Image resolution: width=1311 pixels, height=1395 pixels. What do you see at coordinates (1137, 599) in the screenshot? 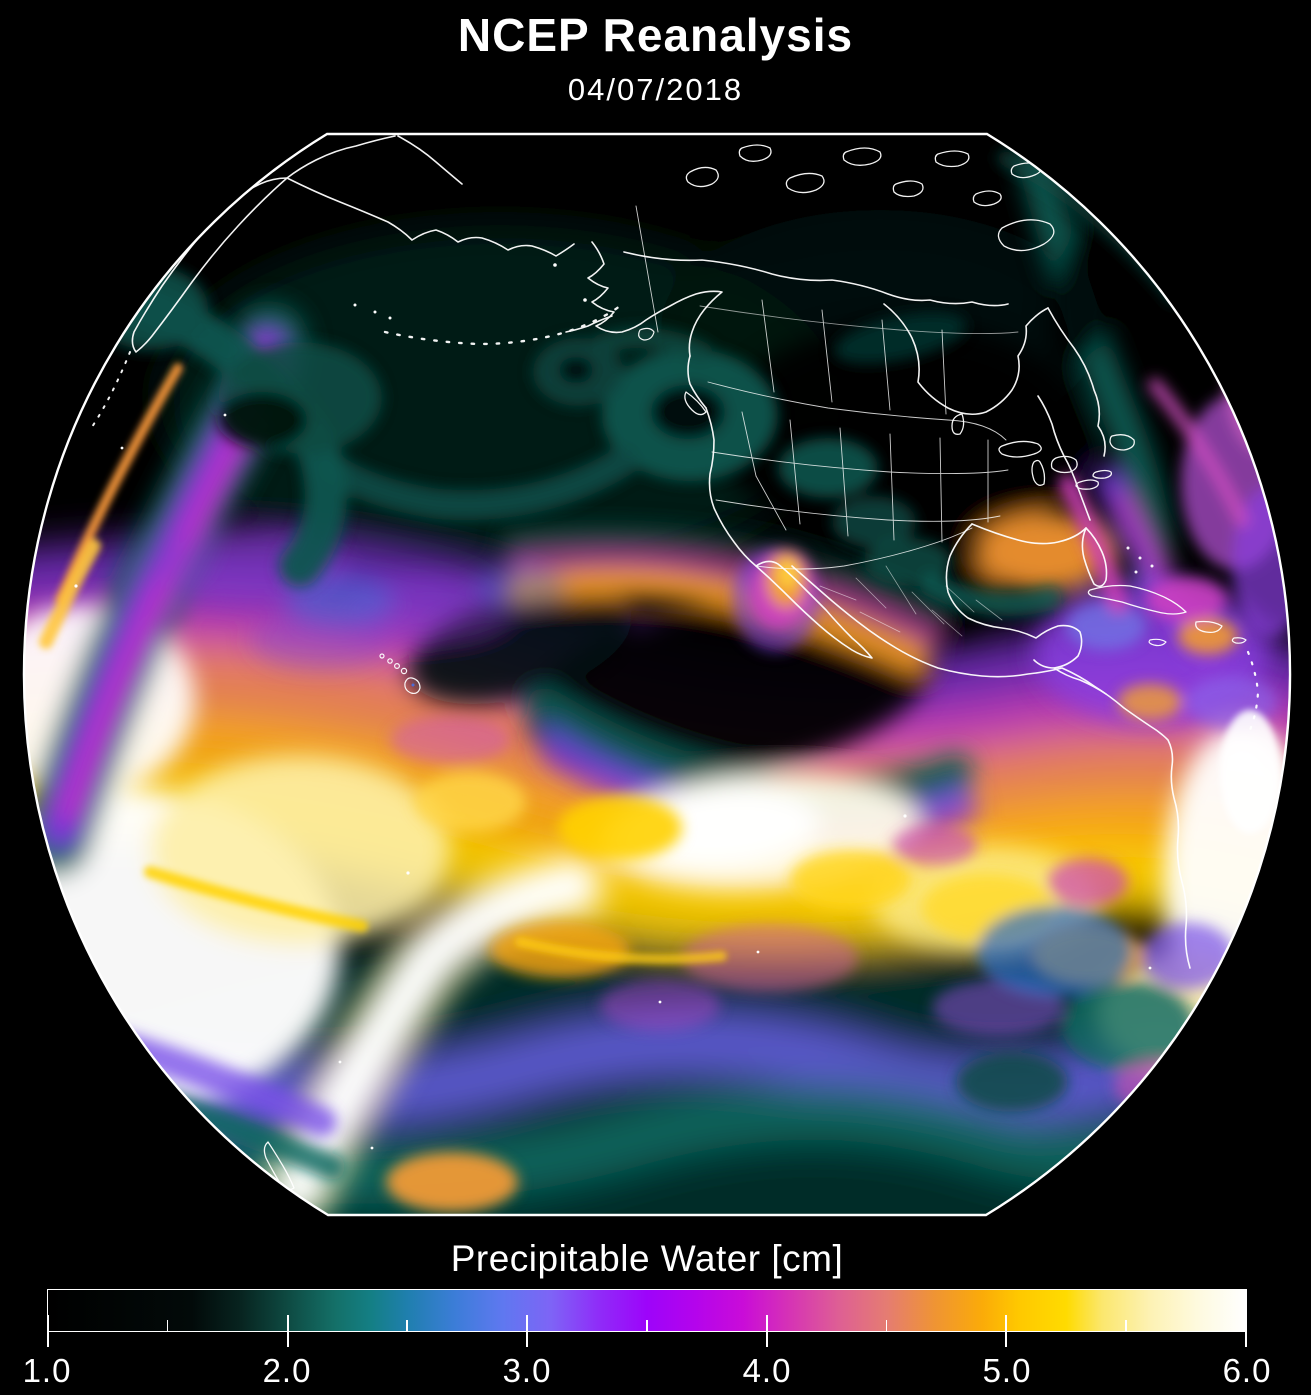
I see `cuba` at bounding box center [1137, 599].